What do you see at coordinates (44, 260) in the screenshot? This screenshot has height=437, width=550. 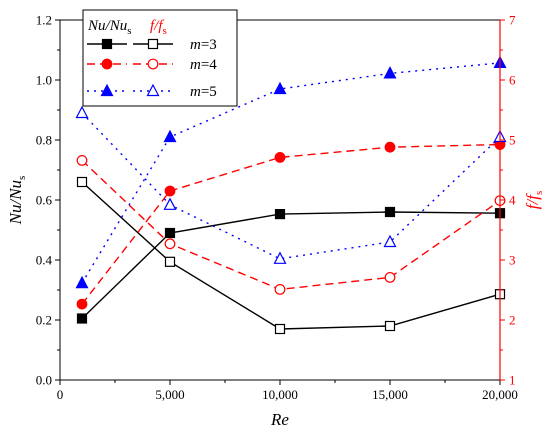 I see `left-y-tick-label: 0.4` at bounding box center [44, 260].